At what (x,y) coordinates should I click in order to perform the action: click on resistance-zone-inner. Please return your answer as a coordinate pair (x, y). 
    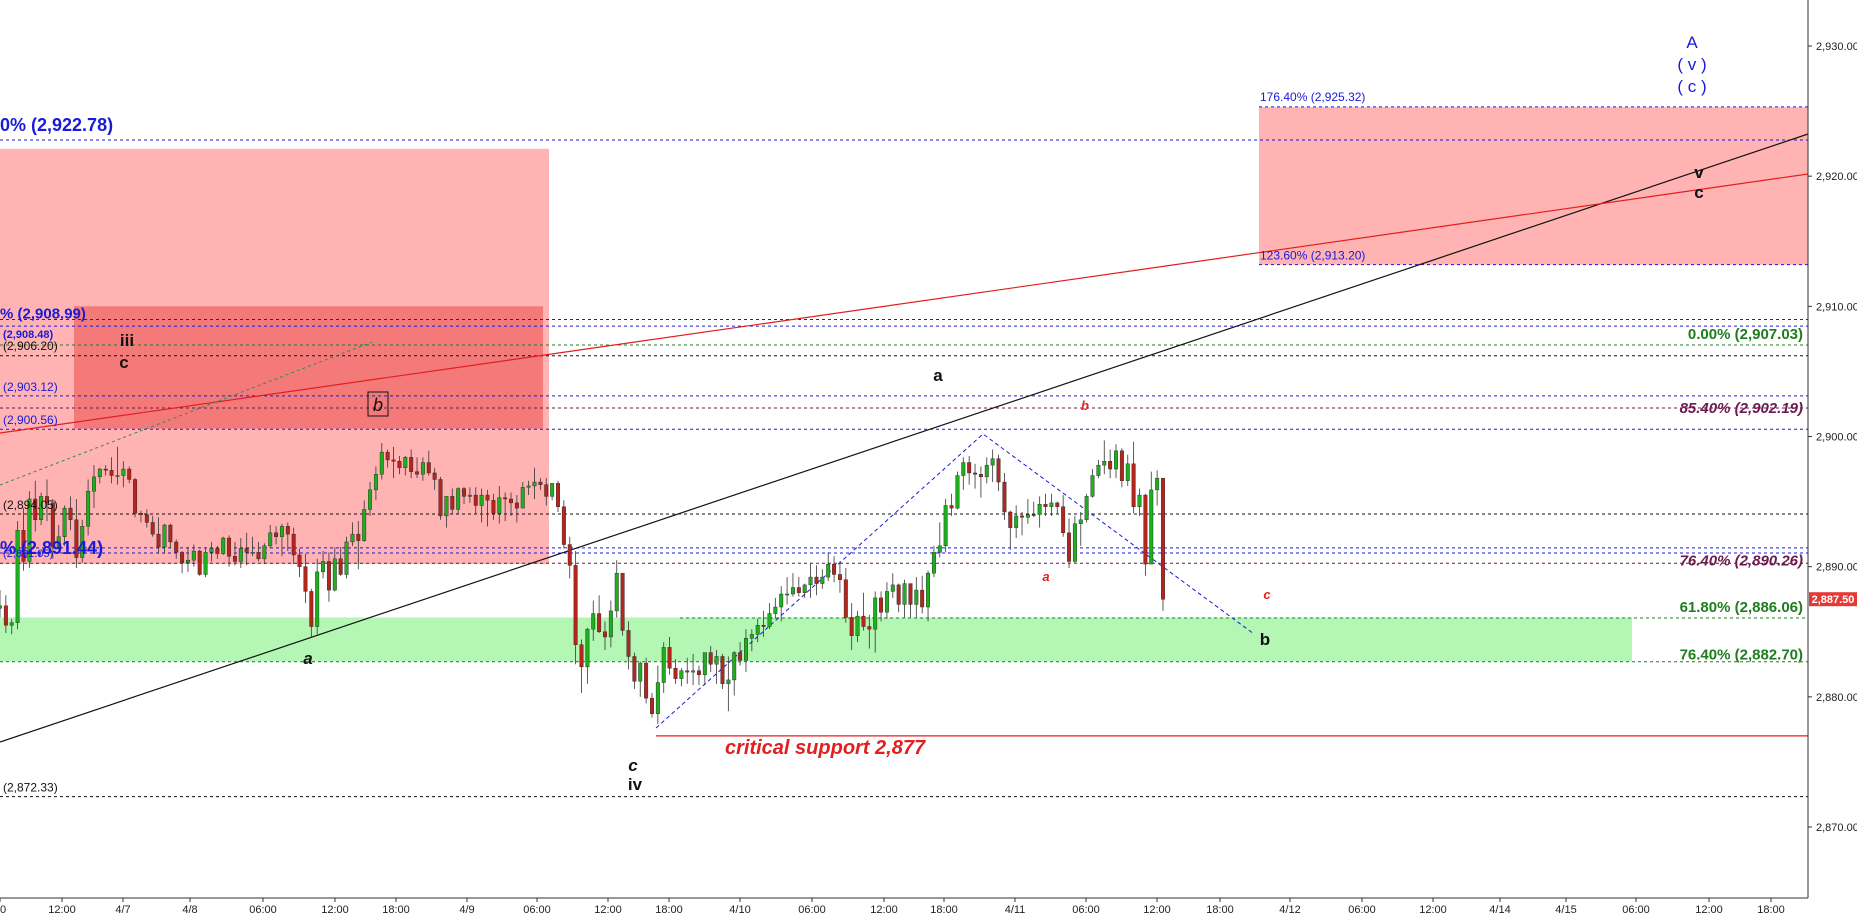
    Looking at the image, I should click on (308, 367).